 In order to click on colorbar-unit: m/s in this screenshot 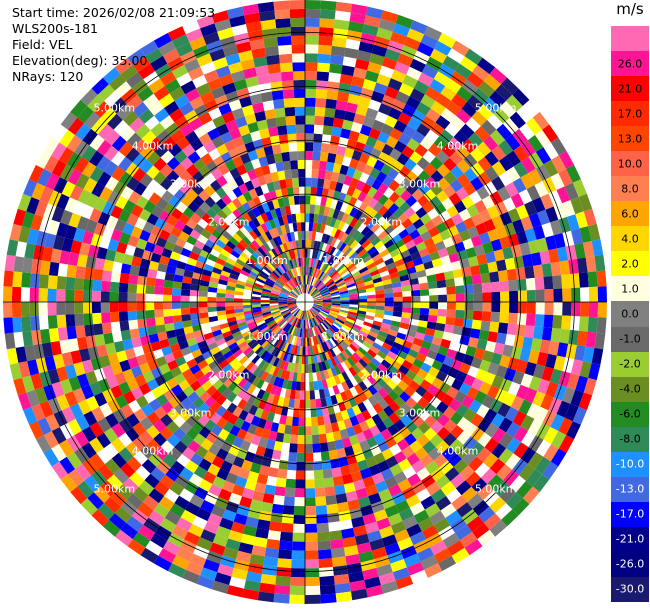, I will do `click(630, 9)`.